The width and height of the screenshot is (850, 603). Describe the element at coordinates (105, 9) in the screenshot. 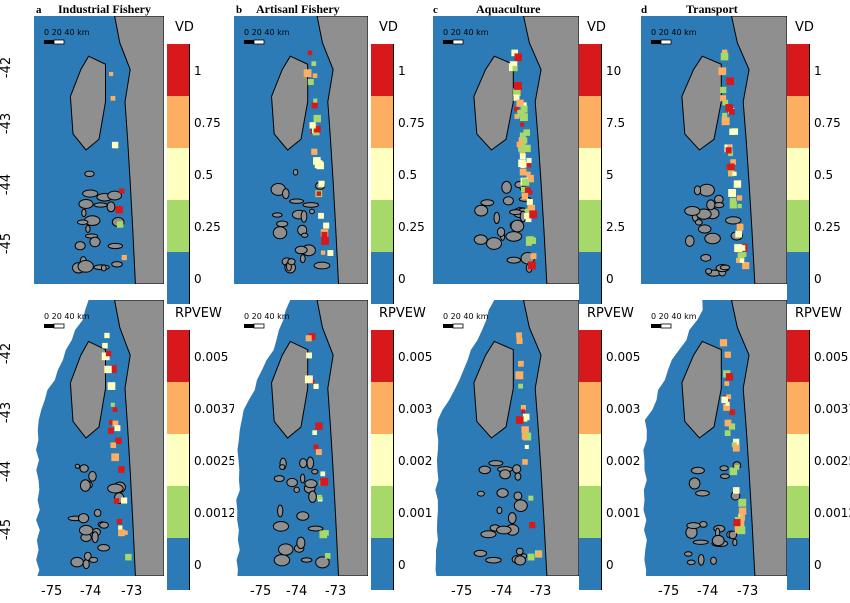

I see `panel-title: Industrial Fishery` at that location.